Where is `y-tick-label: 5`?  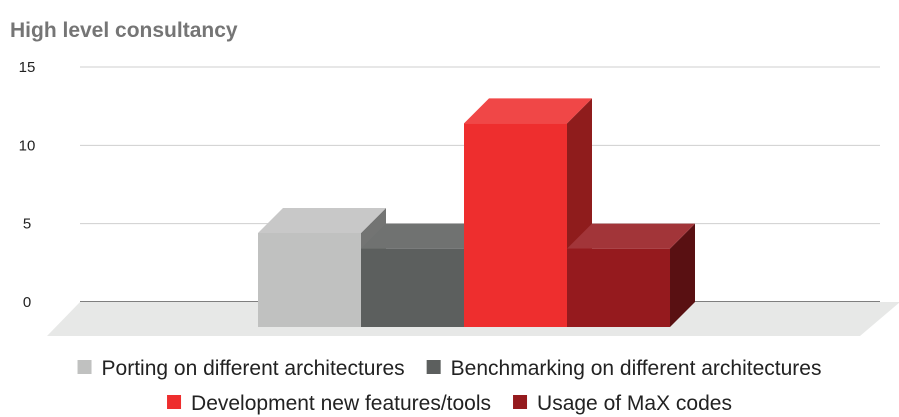 y-tick-label: 5 is located at coordinates (27, 224).